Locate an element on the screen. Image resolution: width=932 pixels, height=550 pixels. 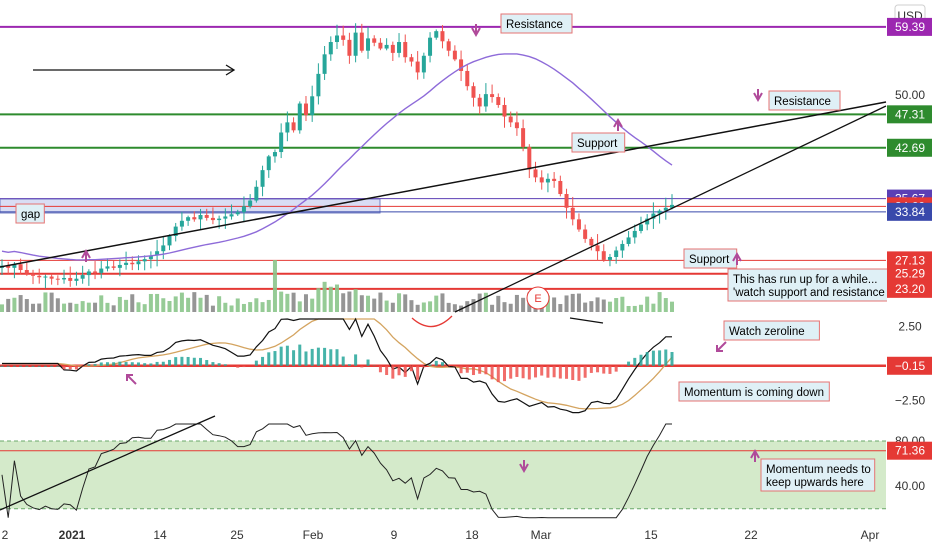
resistance-top-arrow is located at coordinates (476, 31).